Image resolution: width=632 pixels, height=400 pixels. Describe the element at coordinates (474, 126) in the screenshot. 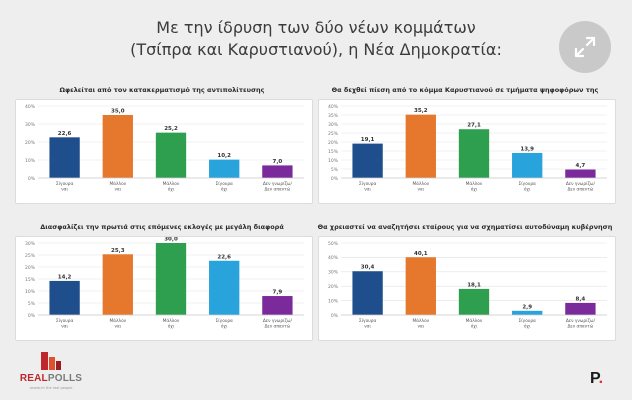

I see `data-label: 27,1` at that location.